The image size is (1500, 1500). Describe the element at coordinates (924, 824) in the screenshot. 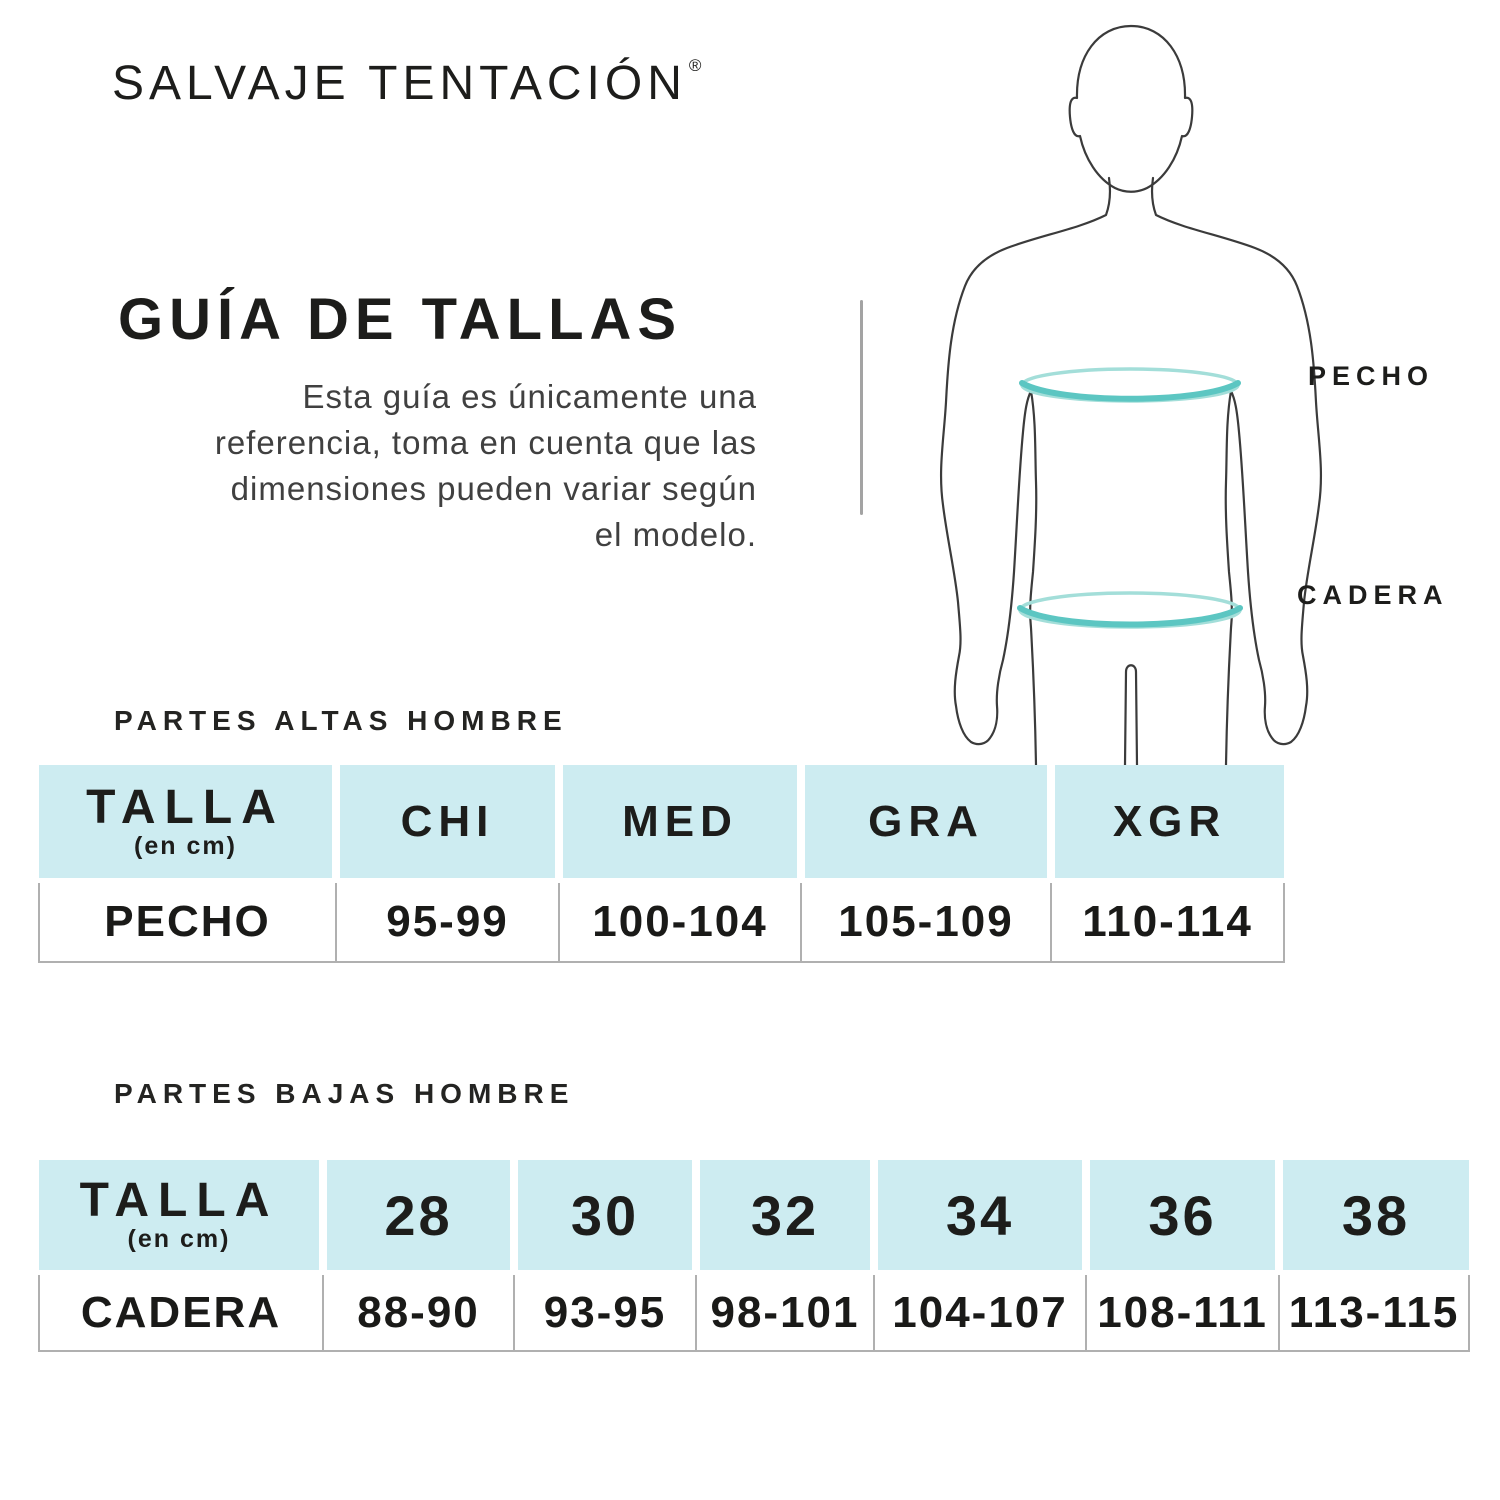

I see `column-header-gra: GRA` at that location.